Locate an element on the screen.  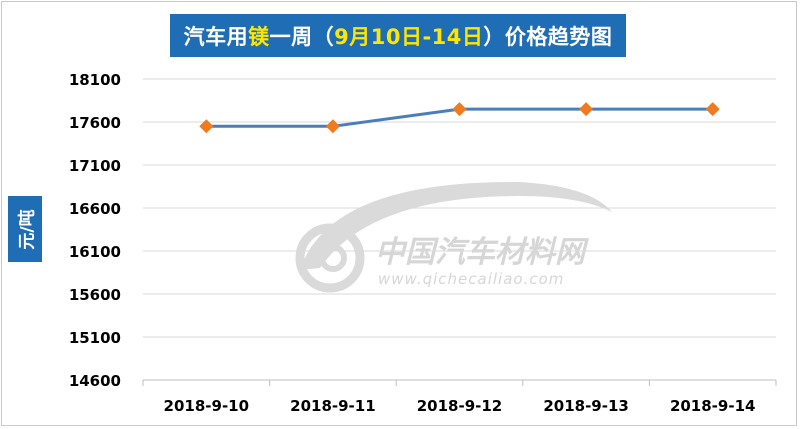
y-tick-label: 16100 is located at coordinates (95, 252).